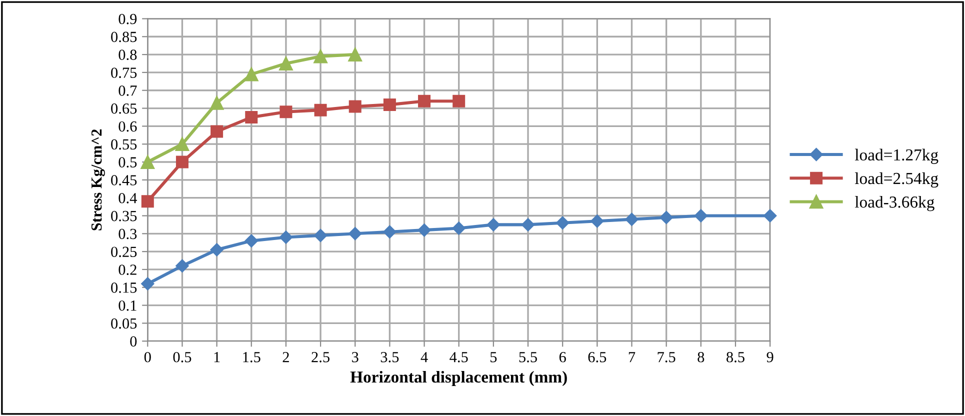 The height and width of the screenshot is (416, 965). What do you see at coordinates (735, 357) in the screenshot?
I see `x-tick-label: 8.5` at bounding box center [735, 357].